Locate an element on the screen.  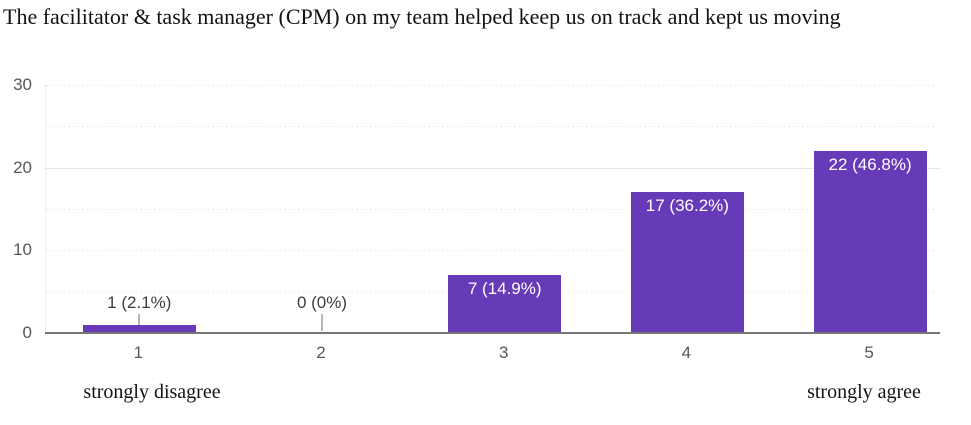
y-tick-label-20: 20 is located at coordinates (22, 167).